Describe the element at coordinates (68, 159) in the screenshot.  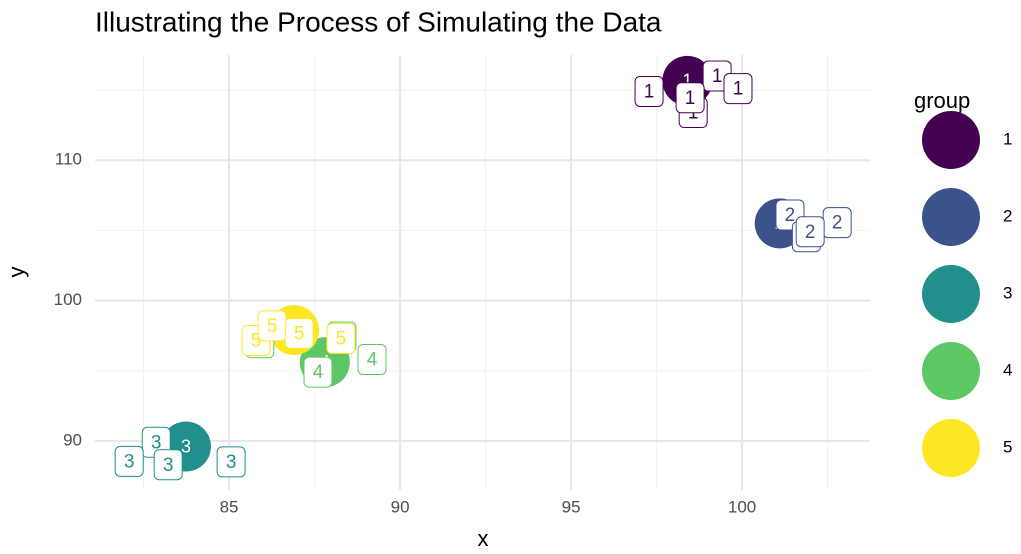
I see `y-tick-label: 110` at that location.